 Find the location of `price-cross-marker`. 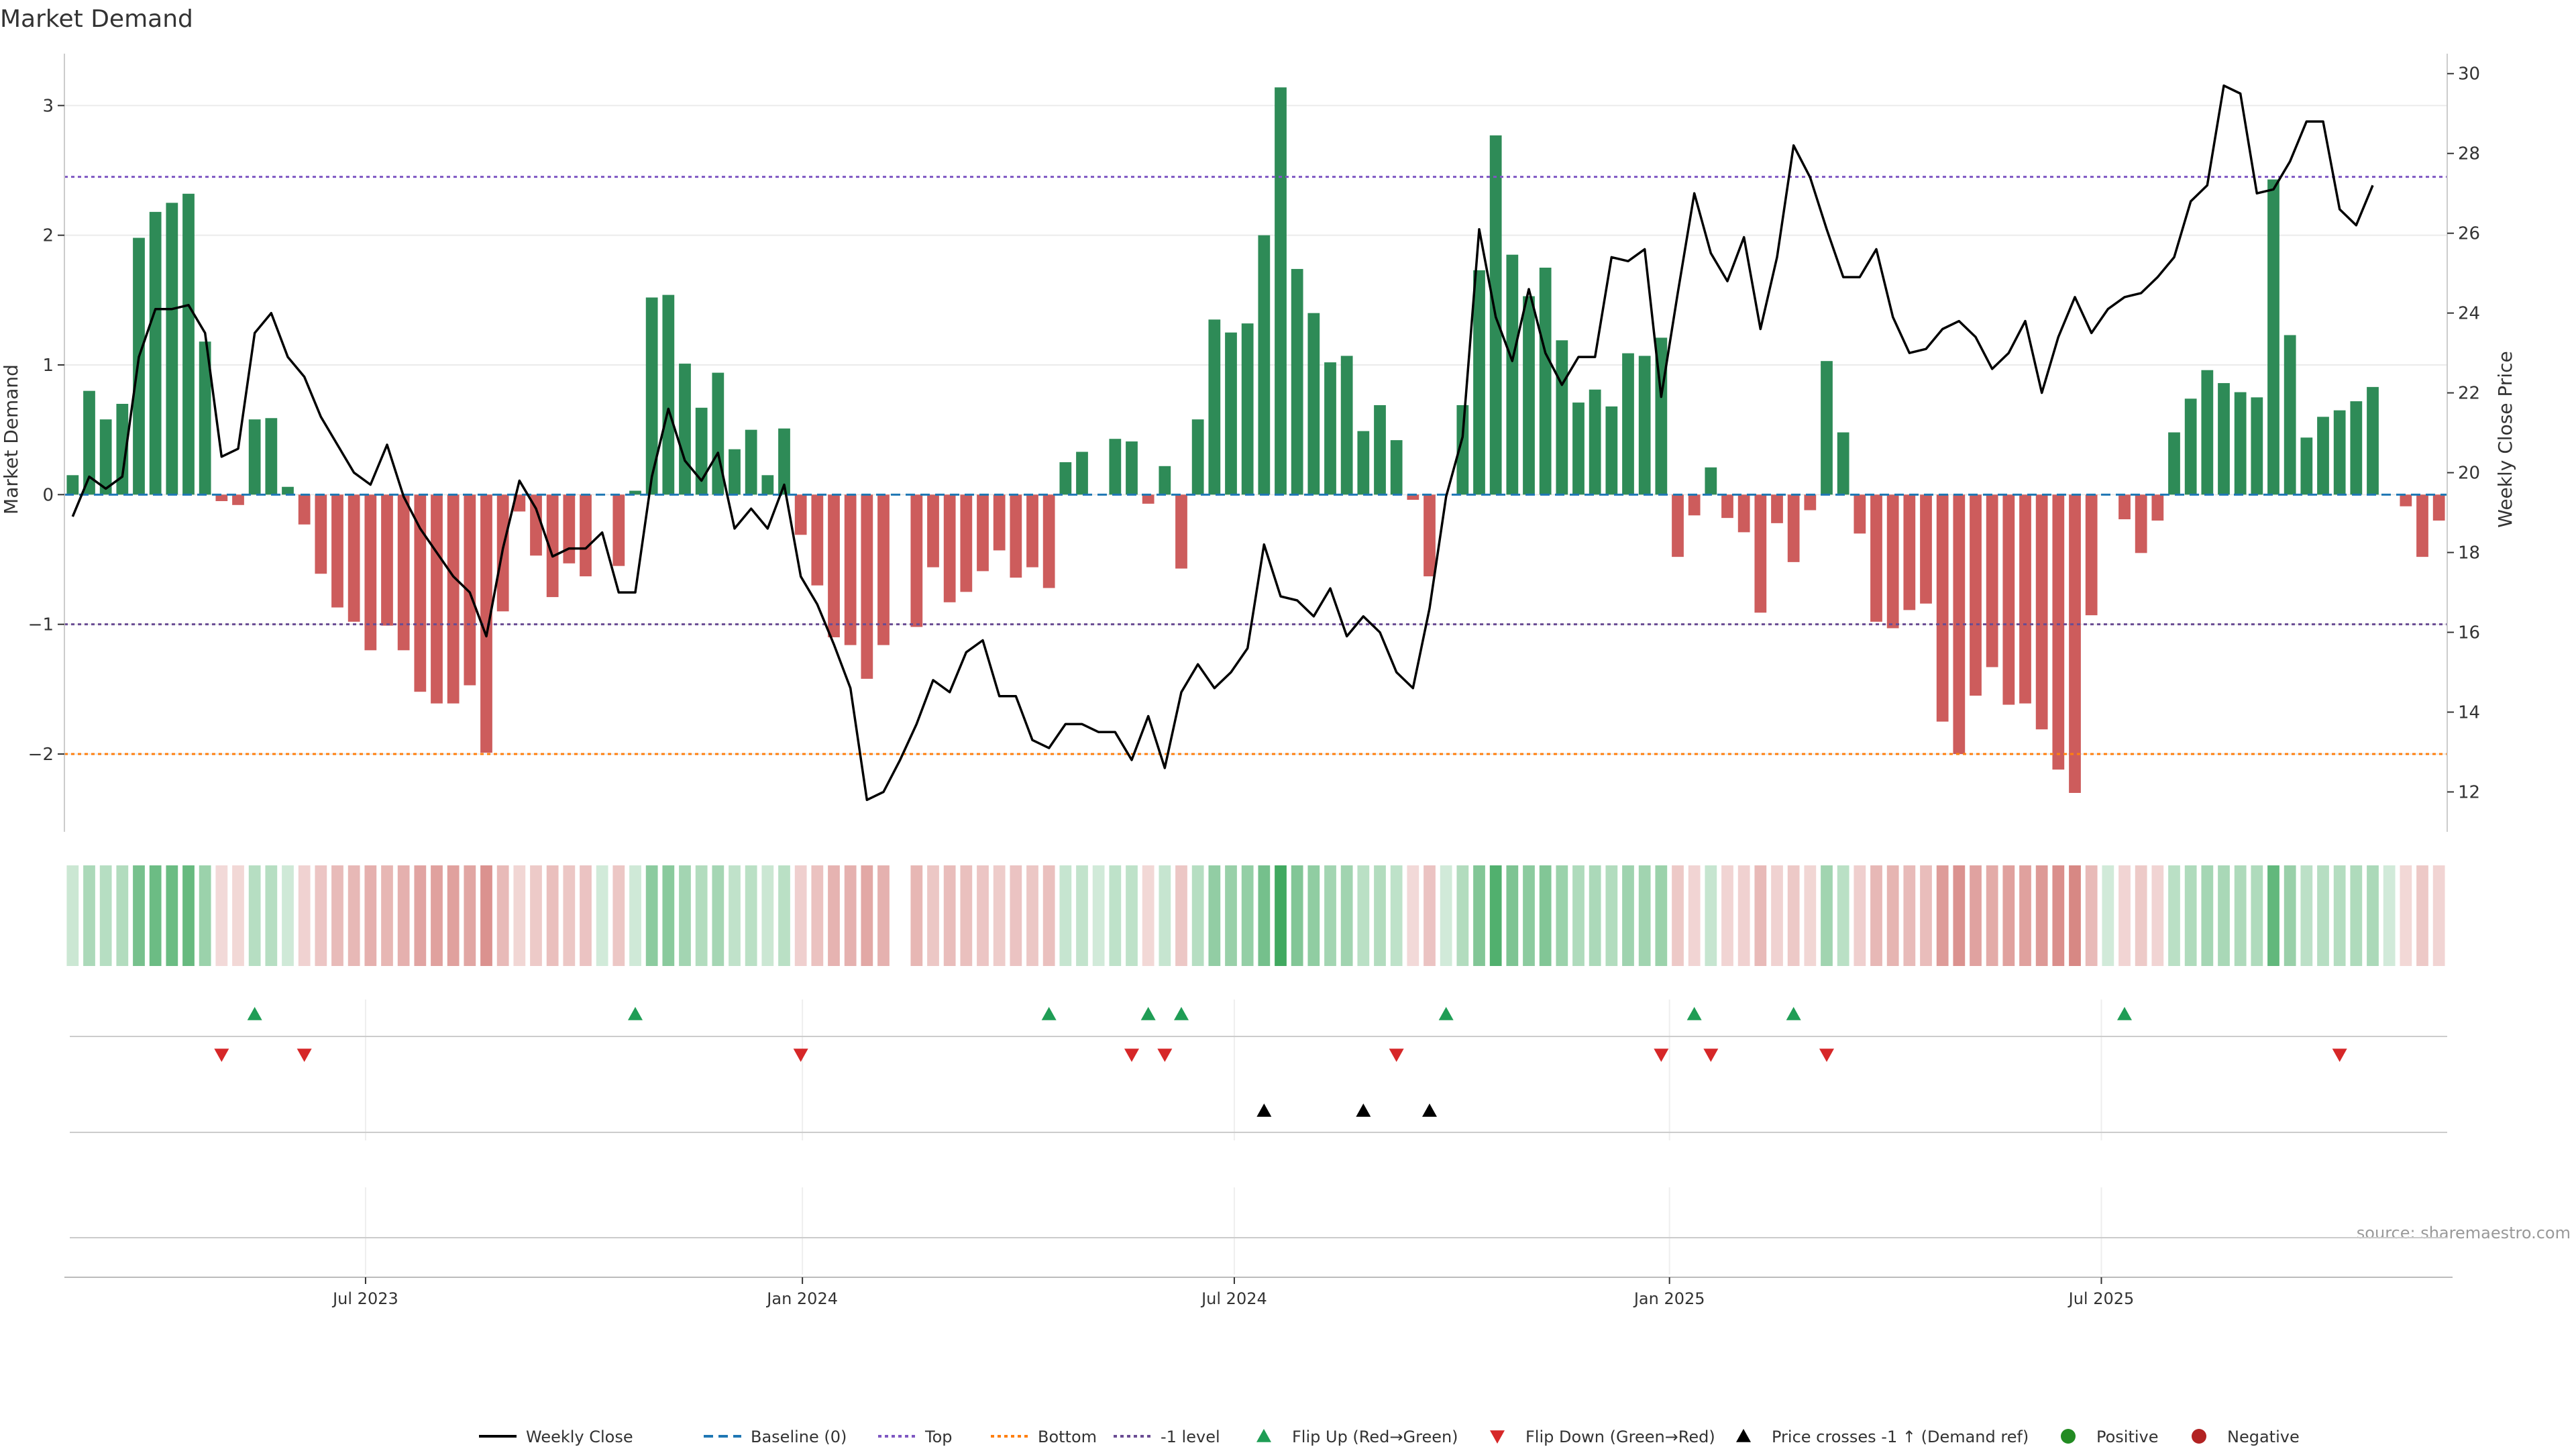

price-cross-marker is located at coordinates (1264, 1110).